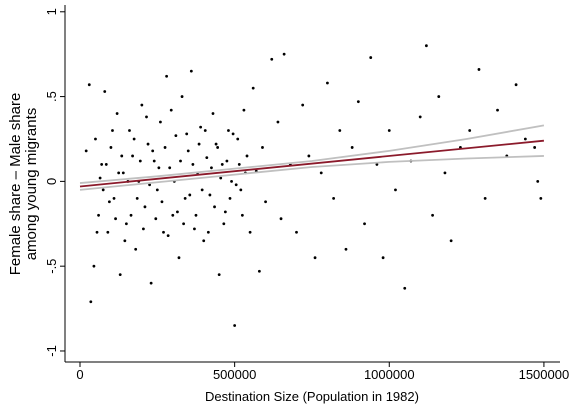 The width and height of the screenshot is (573, 411). Describe the element at coordinates (312, 396) in the screenshot. I see `x-axis-title: Destination Size (Population in 1982)` at that location.